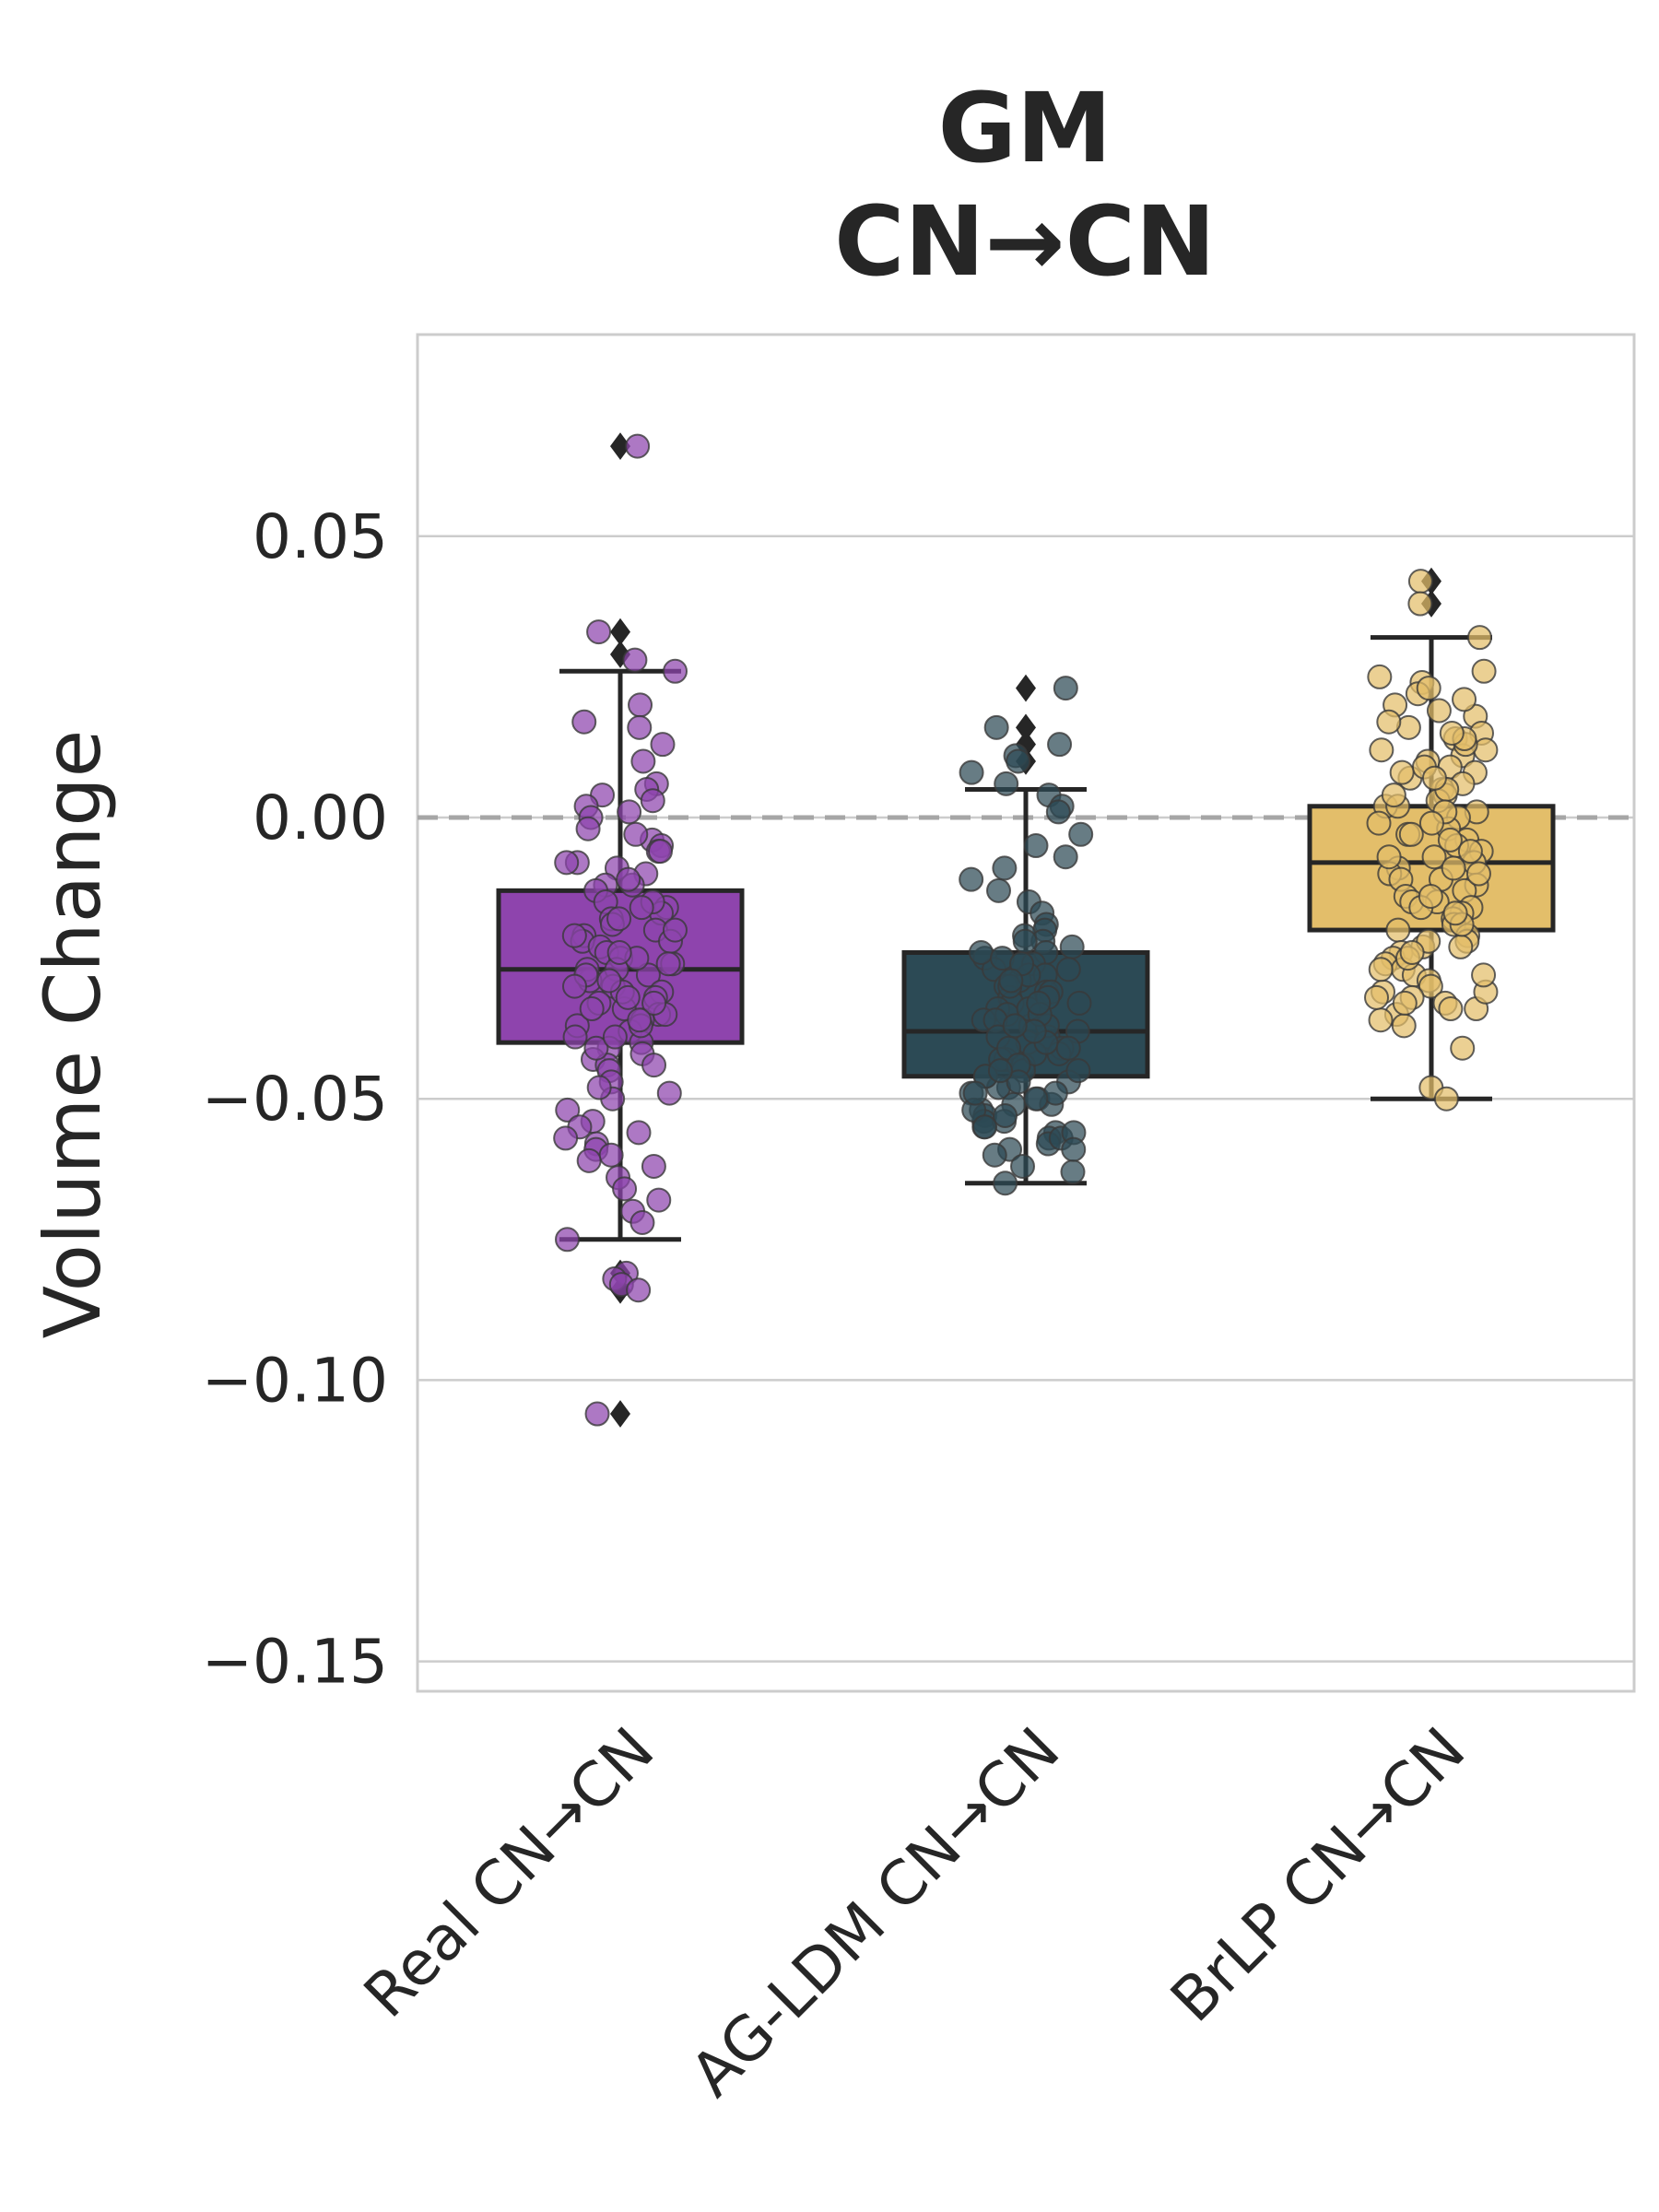 The image size is (1659, 2212). Describe the element at coordinates (320, 817) in the screenshot. I see `y-tick-label: 0.00` at that location.